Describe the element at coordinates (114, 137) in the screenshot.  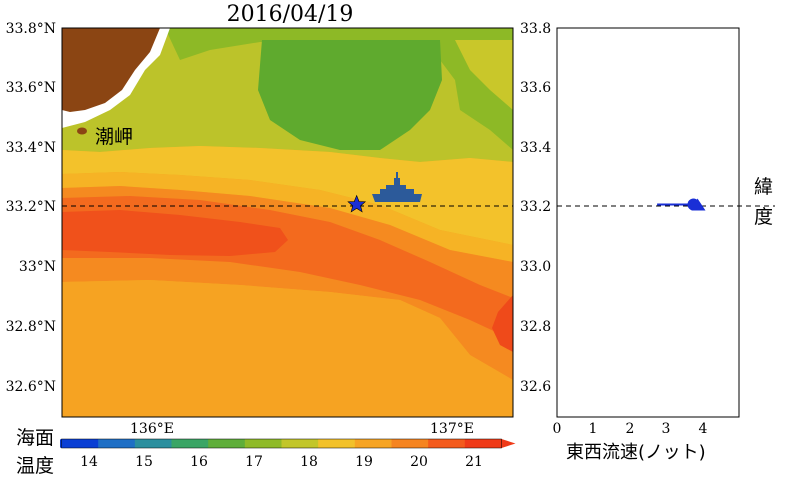
I see `cape-label: 潮岬` at that location.